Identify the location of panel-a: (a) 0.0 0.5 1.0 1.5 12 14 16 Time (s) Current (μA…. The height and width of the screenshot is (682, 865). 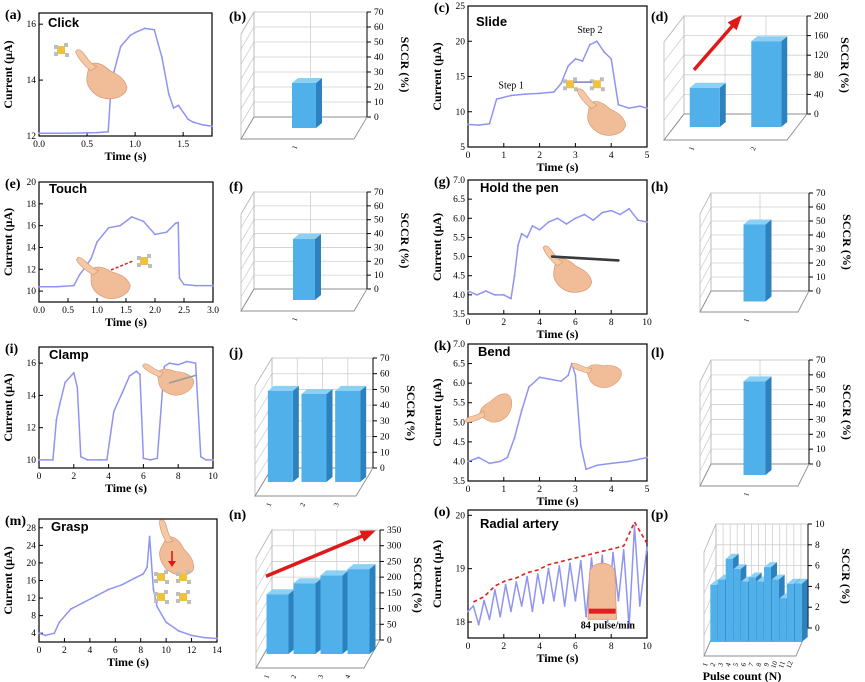
(107, 85).